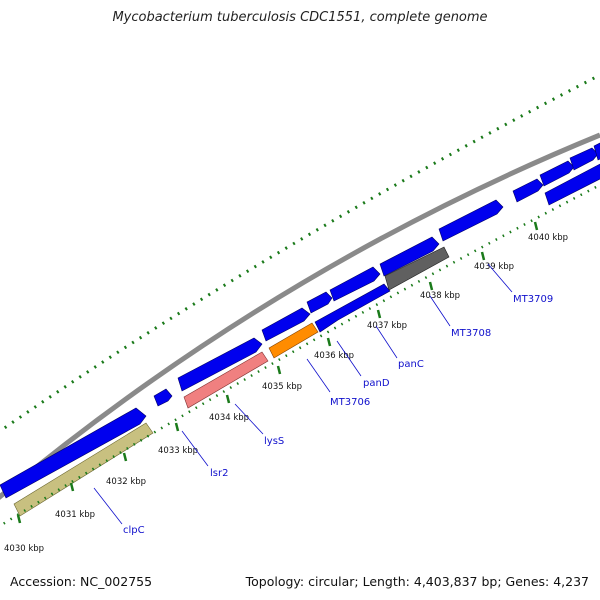 This screenshot has height=600, width=600. Describe the element at coordinates (178, 451) in the screenshot. I see `scale-label: 4033 kbp` at that location.